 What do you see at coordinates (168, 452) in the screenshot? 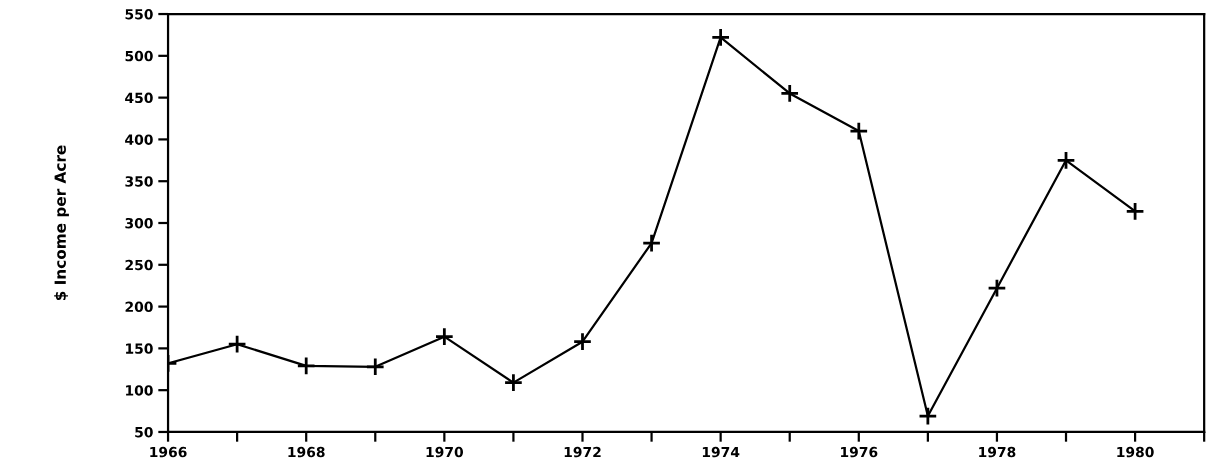
I see `x-tick-label: 1966` at bounding box center [168, 452].